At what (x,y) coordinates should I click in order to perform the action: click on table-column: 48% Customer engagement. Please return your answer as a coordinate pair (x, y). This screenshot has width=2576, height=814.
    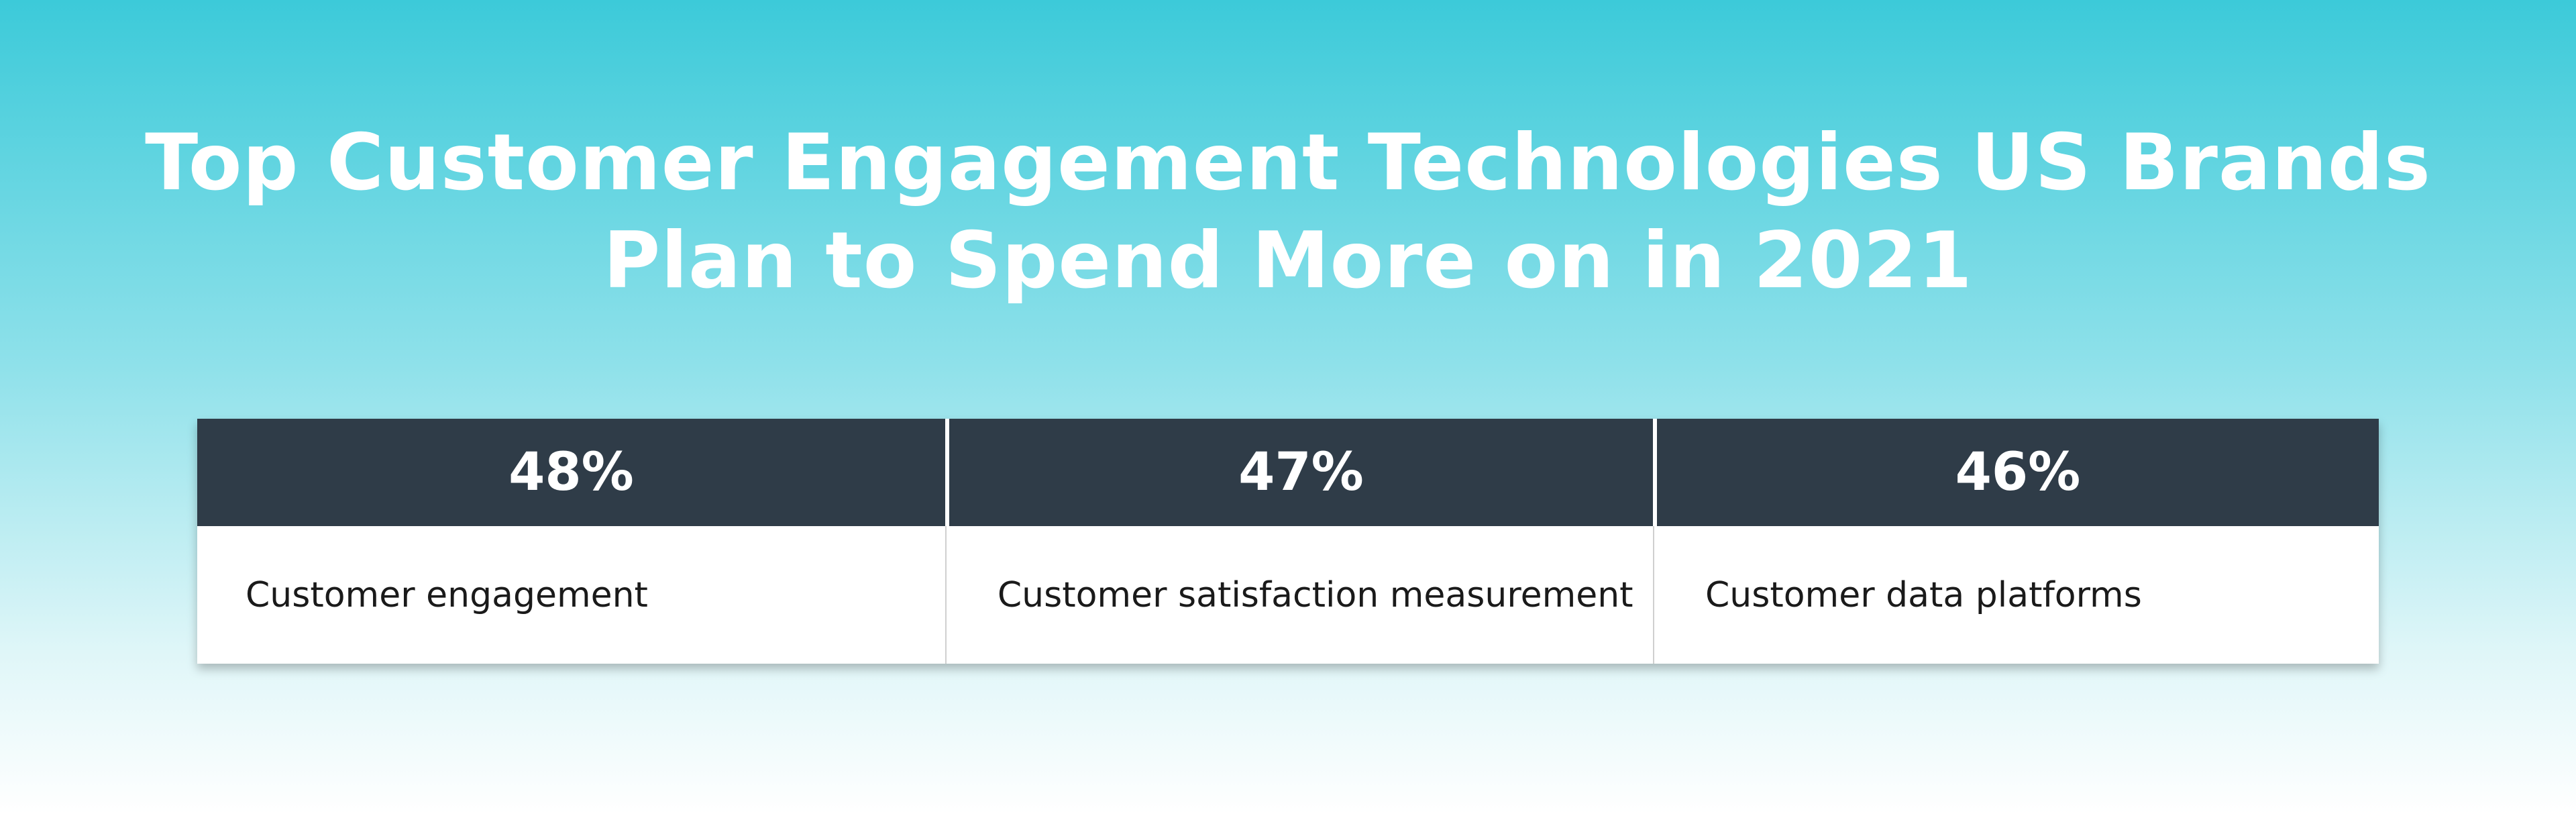
    Looking at the image, I should click on (571, 541).